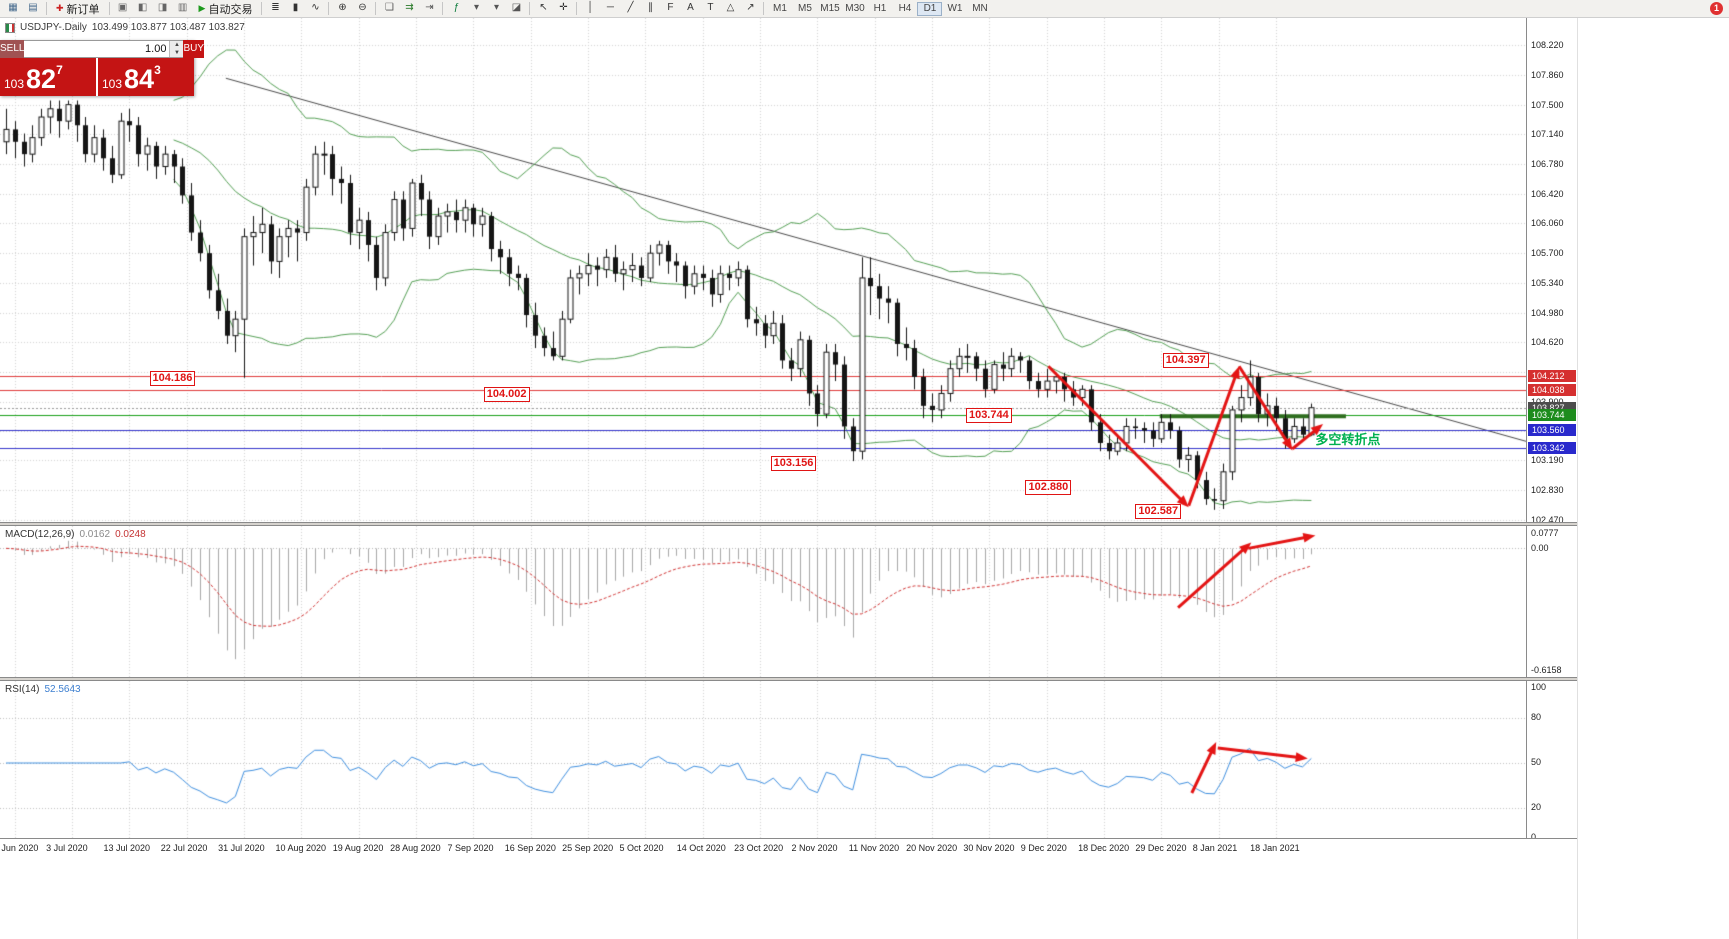  What do you see at coordinates (1104, 848) in the screenshot?
I see `date-label: 18 Dec 2020` at bounding box center [1104, 848].